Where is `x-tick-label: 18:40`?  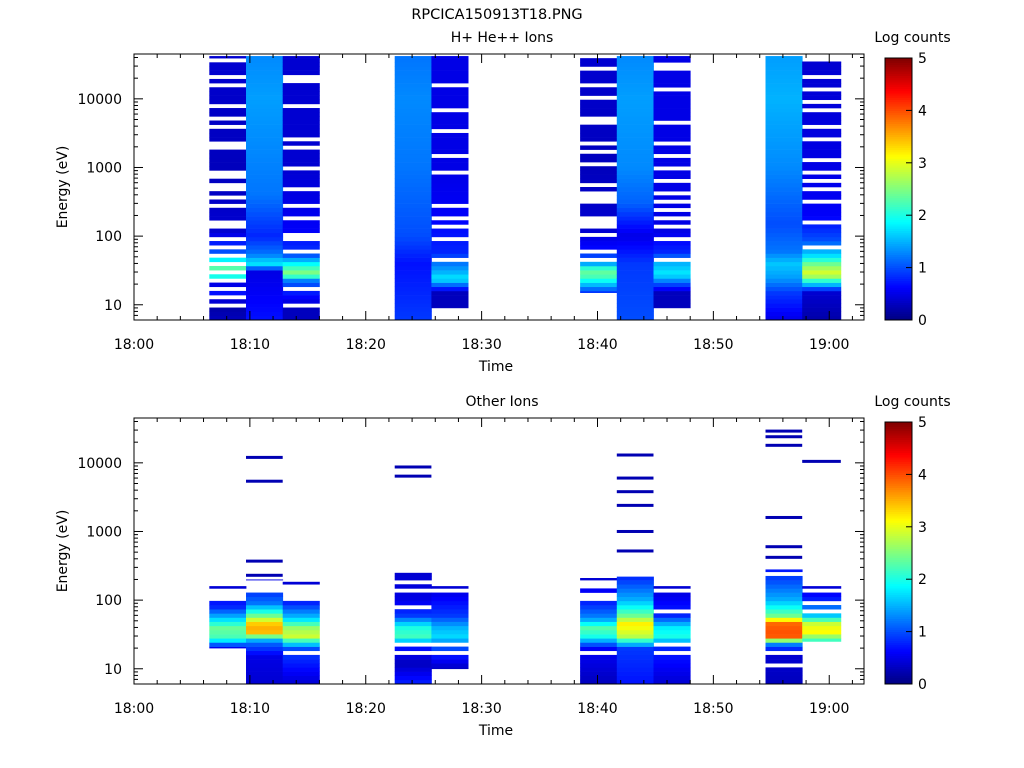
x-tick-label: 18:40 is located at coordinates (597, 709).